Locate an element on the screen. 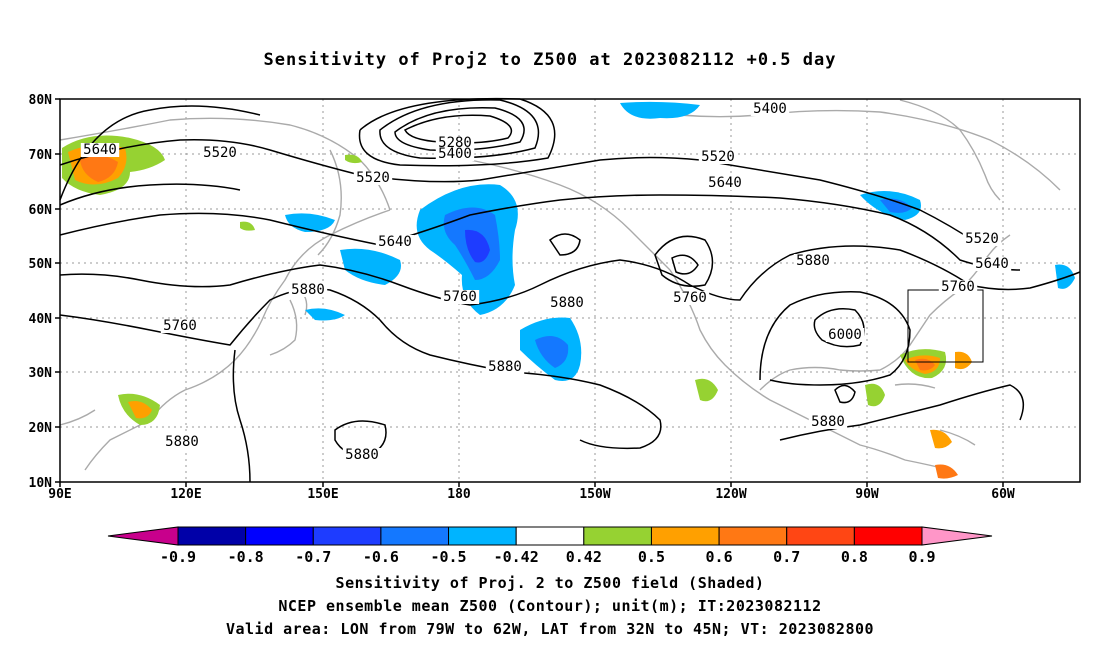  colorbar-low-arrow is located at coordinates (143, 536).